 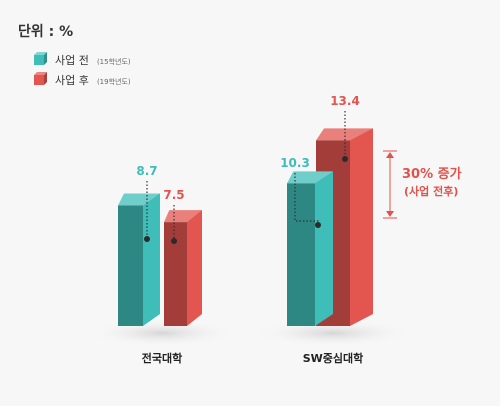 I want to click on legend-label-before: 사업 전, so click(x=72, y=60).